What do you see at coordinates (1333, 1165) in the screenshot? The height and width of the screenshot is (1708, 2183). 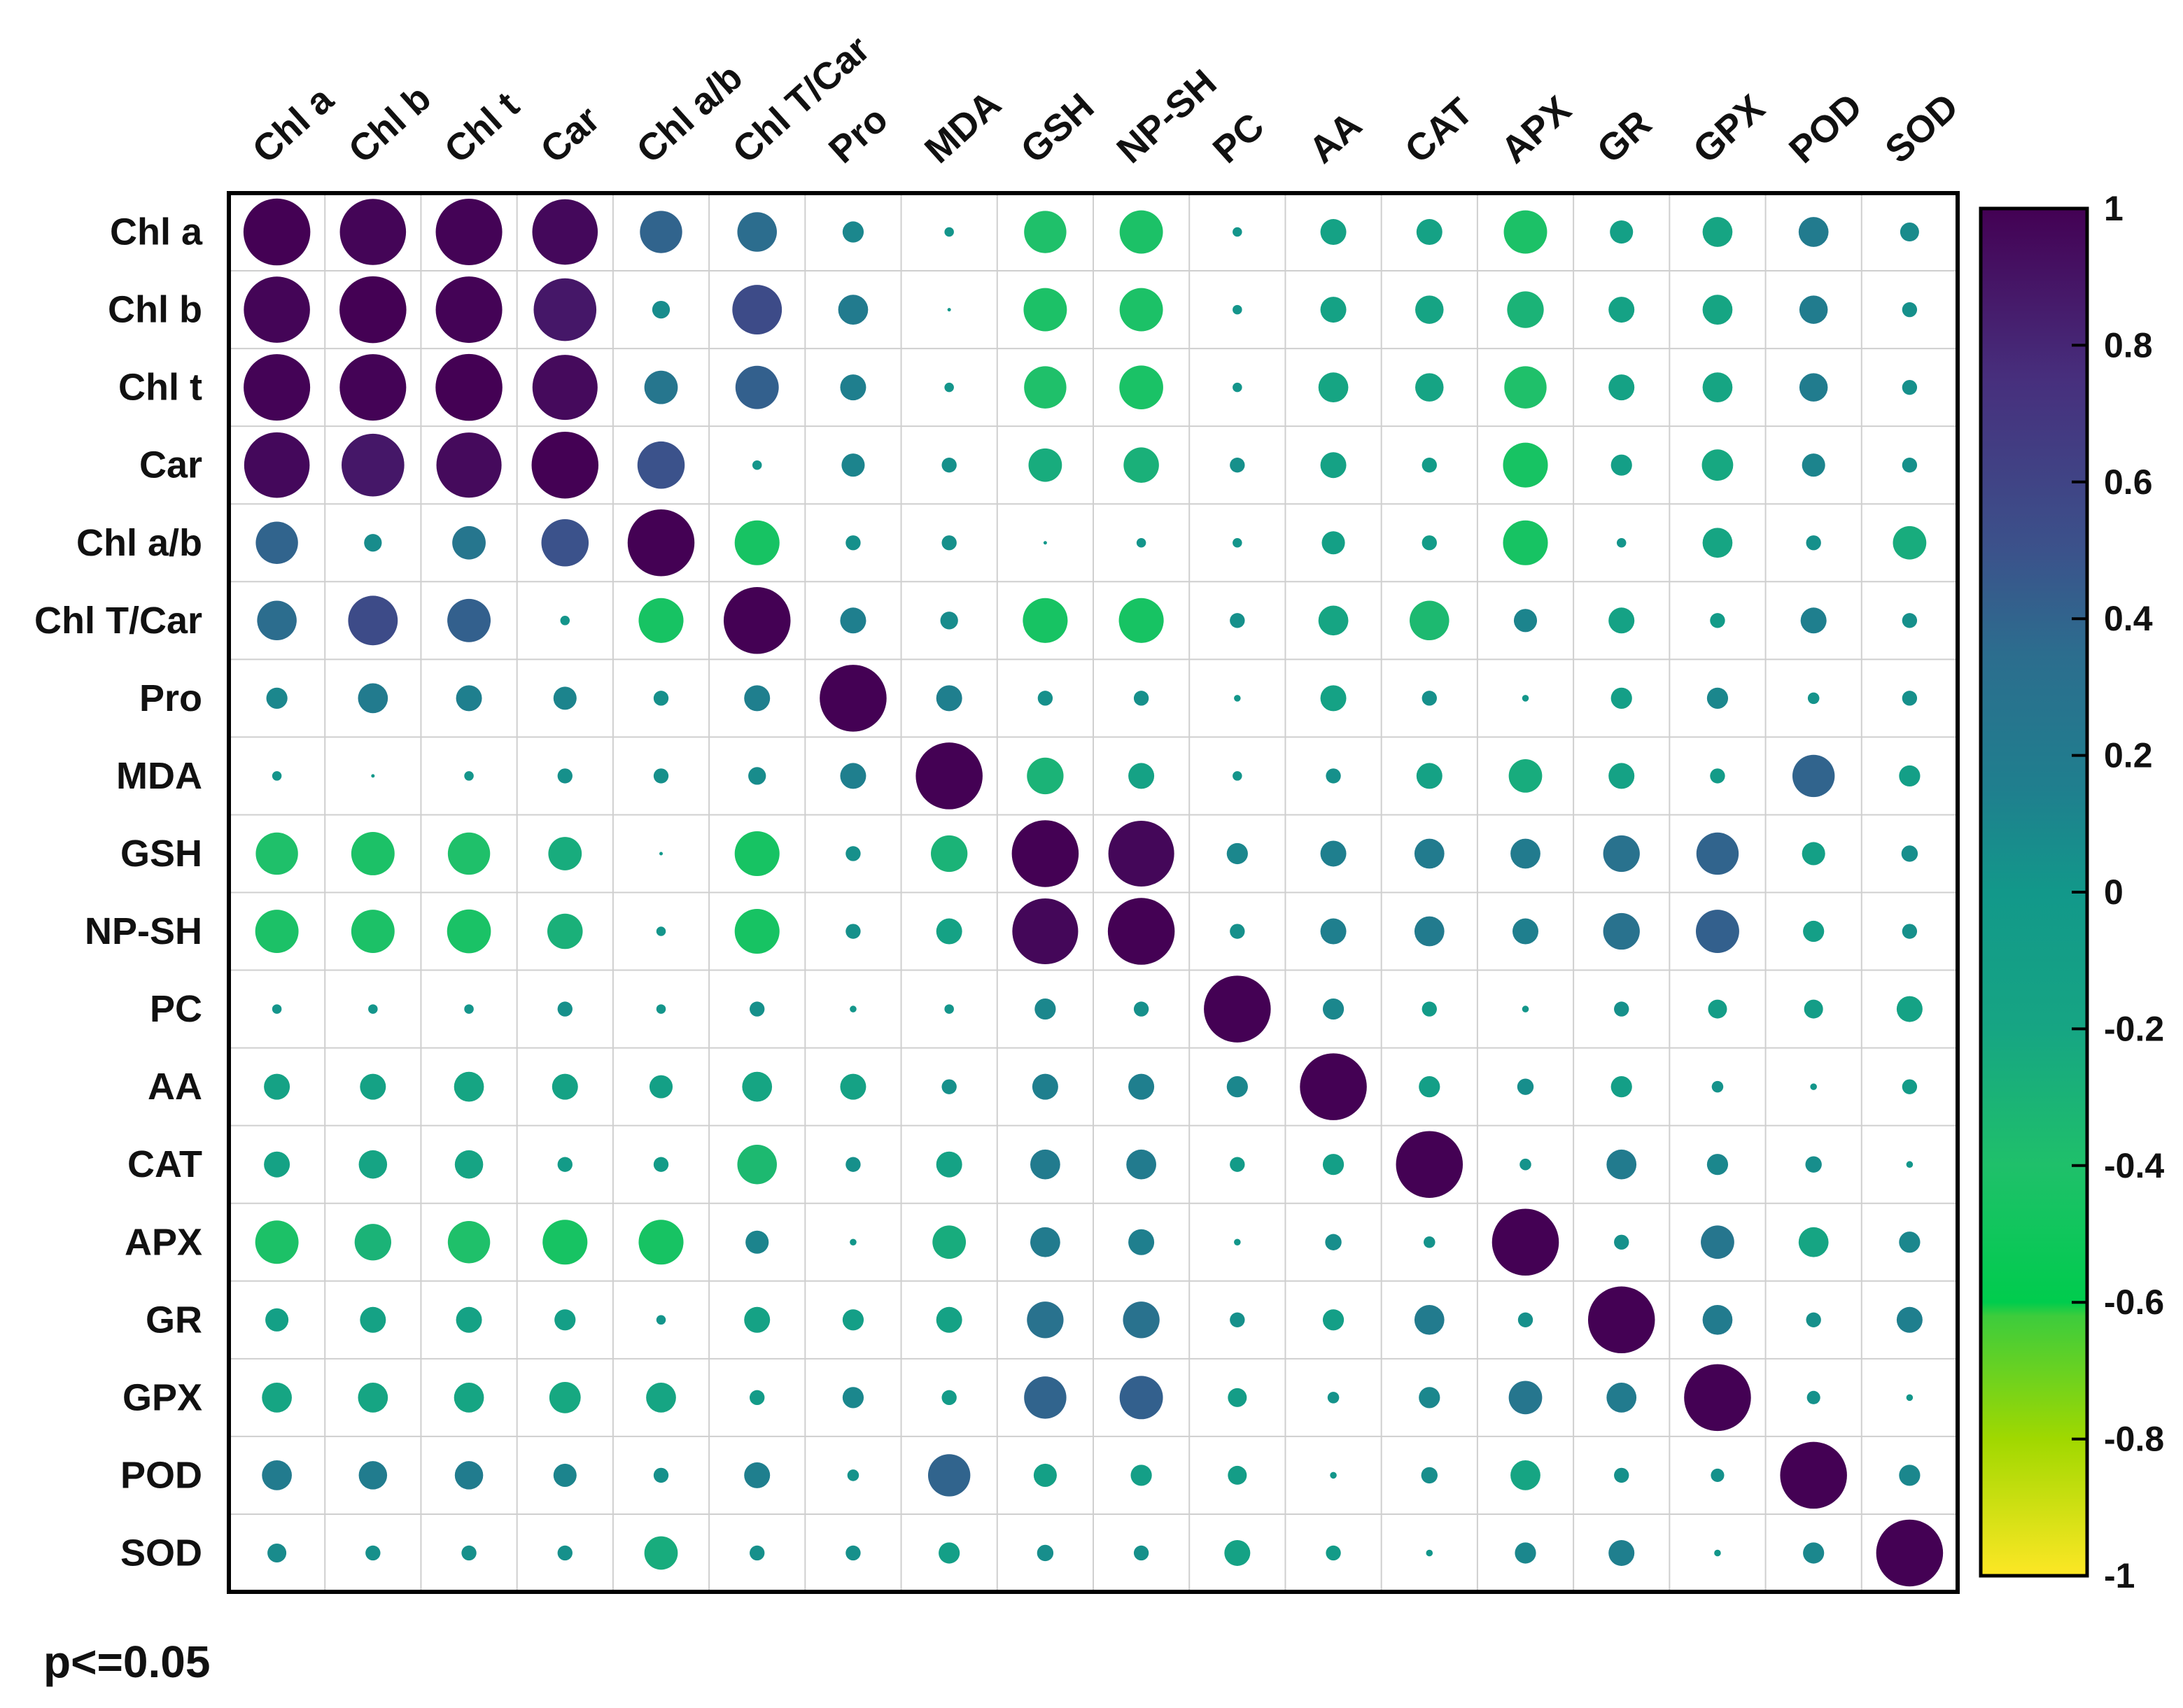 I see `corr-circle-cat-aa` at bounding box center [1333, 1165].